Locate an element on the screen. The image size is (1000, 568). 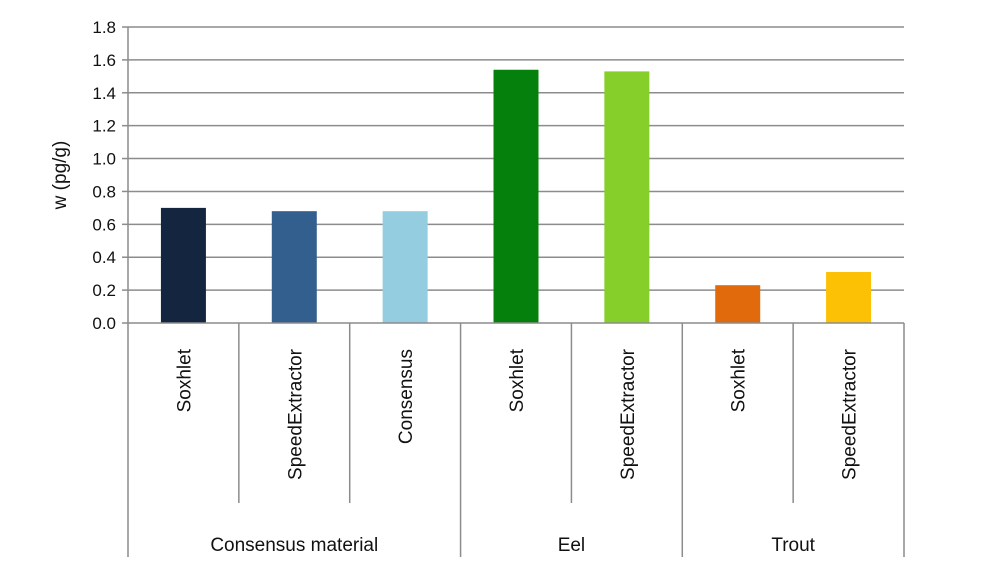
y-tick-label: 0.8 is located at coordinates (104, 191).